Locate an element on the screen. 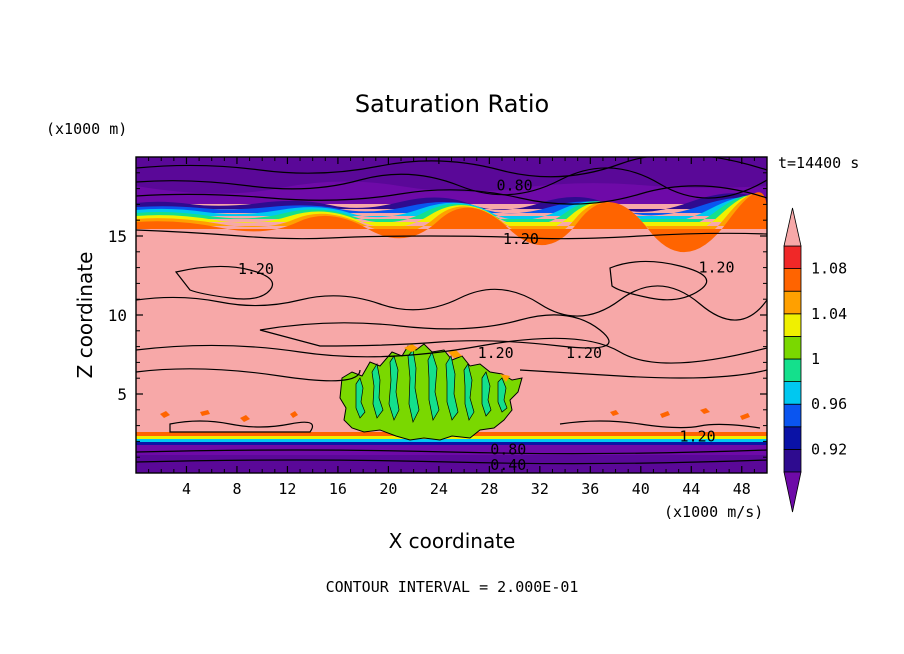 This screenshot has height=654, width=904. colorbar-tick-label: 1 is located at coordinates (815, 359).